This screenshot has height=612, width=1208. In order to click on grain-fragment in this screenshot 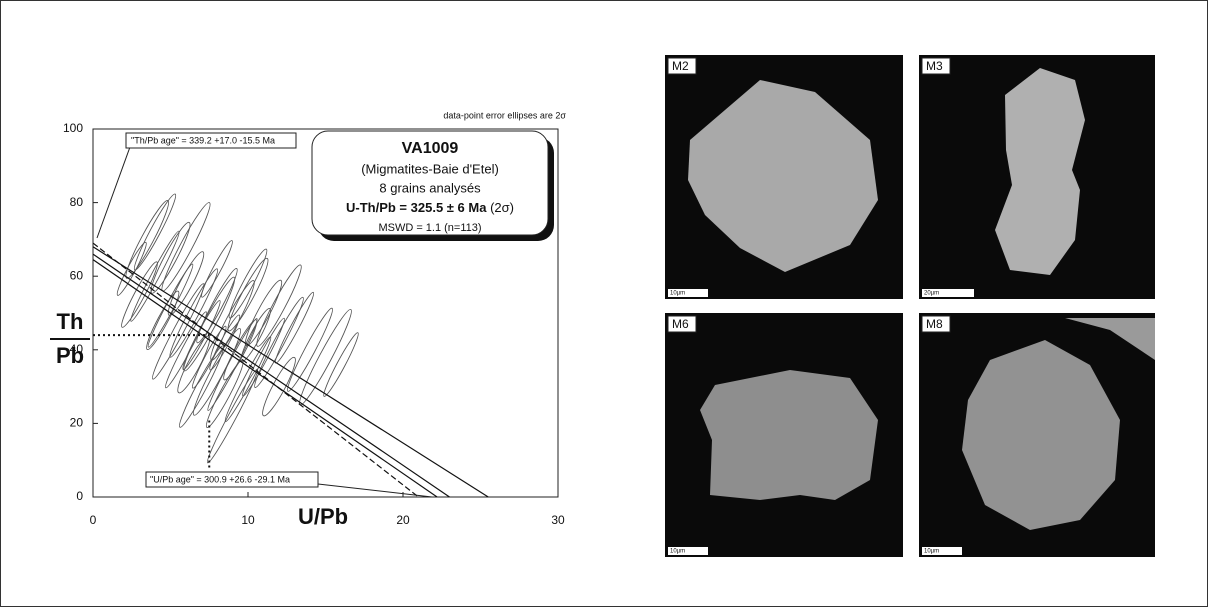, I will do `click(1110, 339)`.